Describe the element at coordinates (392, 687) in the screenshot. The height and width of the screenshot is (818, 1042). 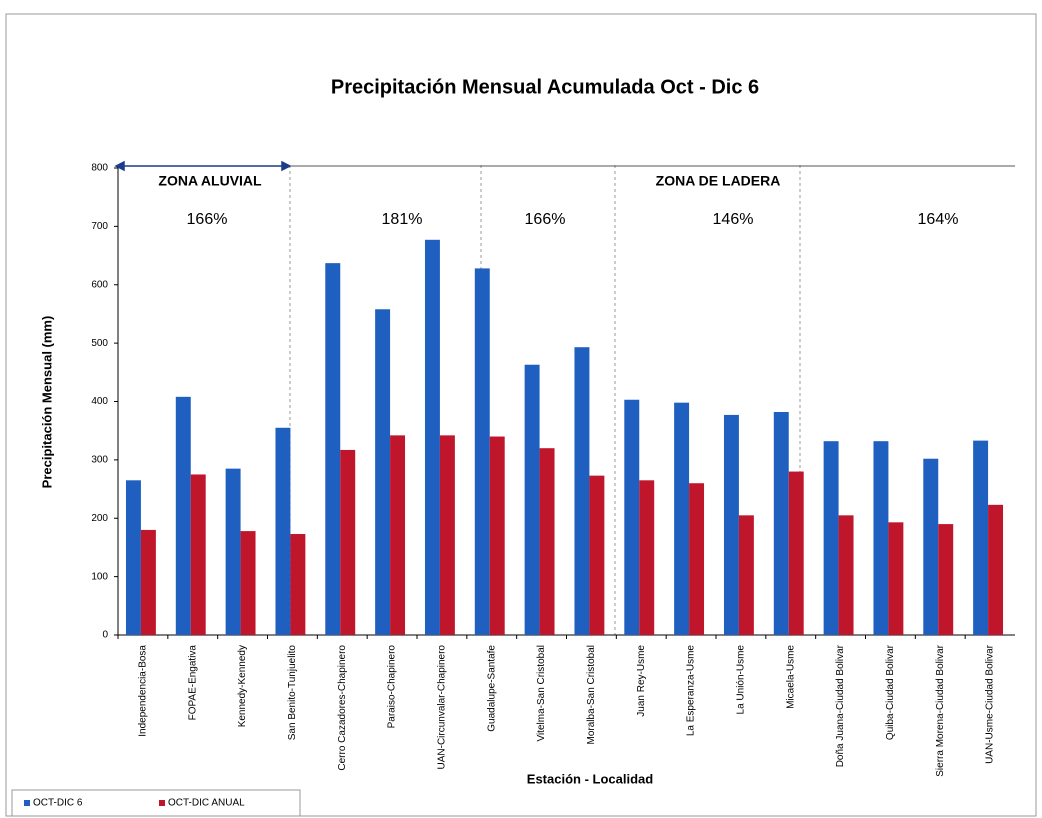
I see `x-tick-label: Paraiso-Chapinero` at that location.